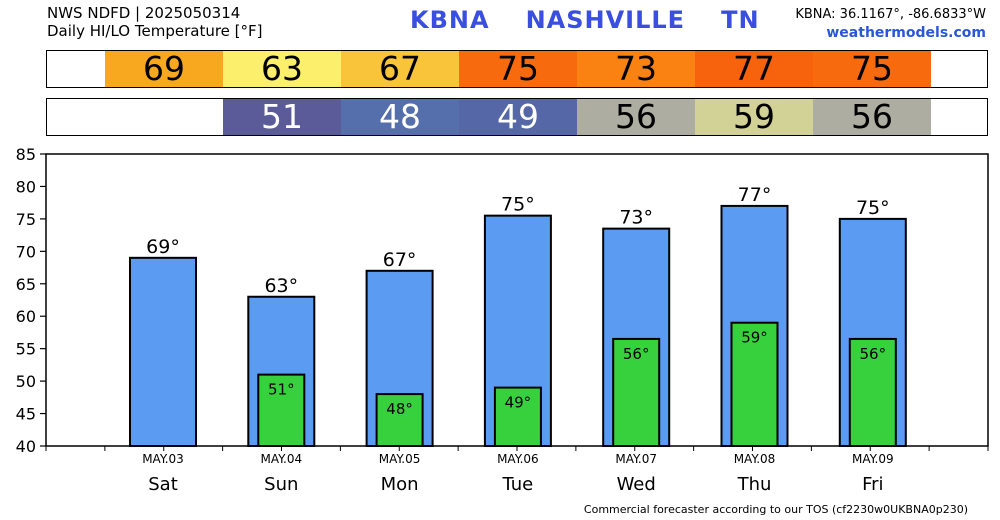  What do you see at coordinates (26, 284) in the screenshot?
I see `y-tick-label: 65` at bounding box center [26, 284].